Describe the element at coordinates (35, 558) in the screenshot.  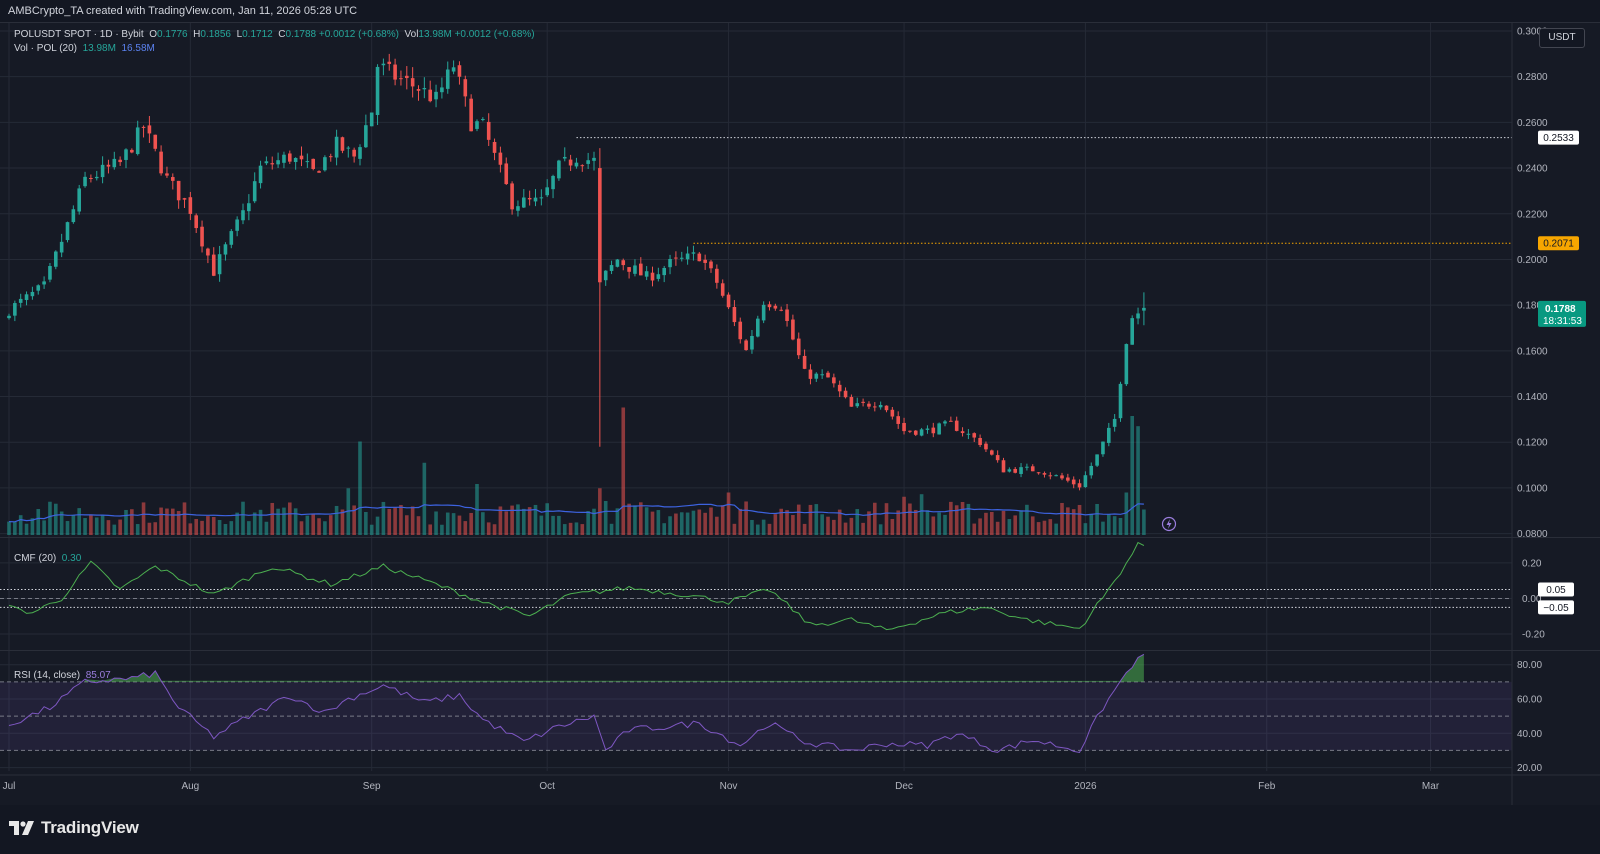
I see `cmf-label: CMF (20)` at that location.